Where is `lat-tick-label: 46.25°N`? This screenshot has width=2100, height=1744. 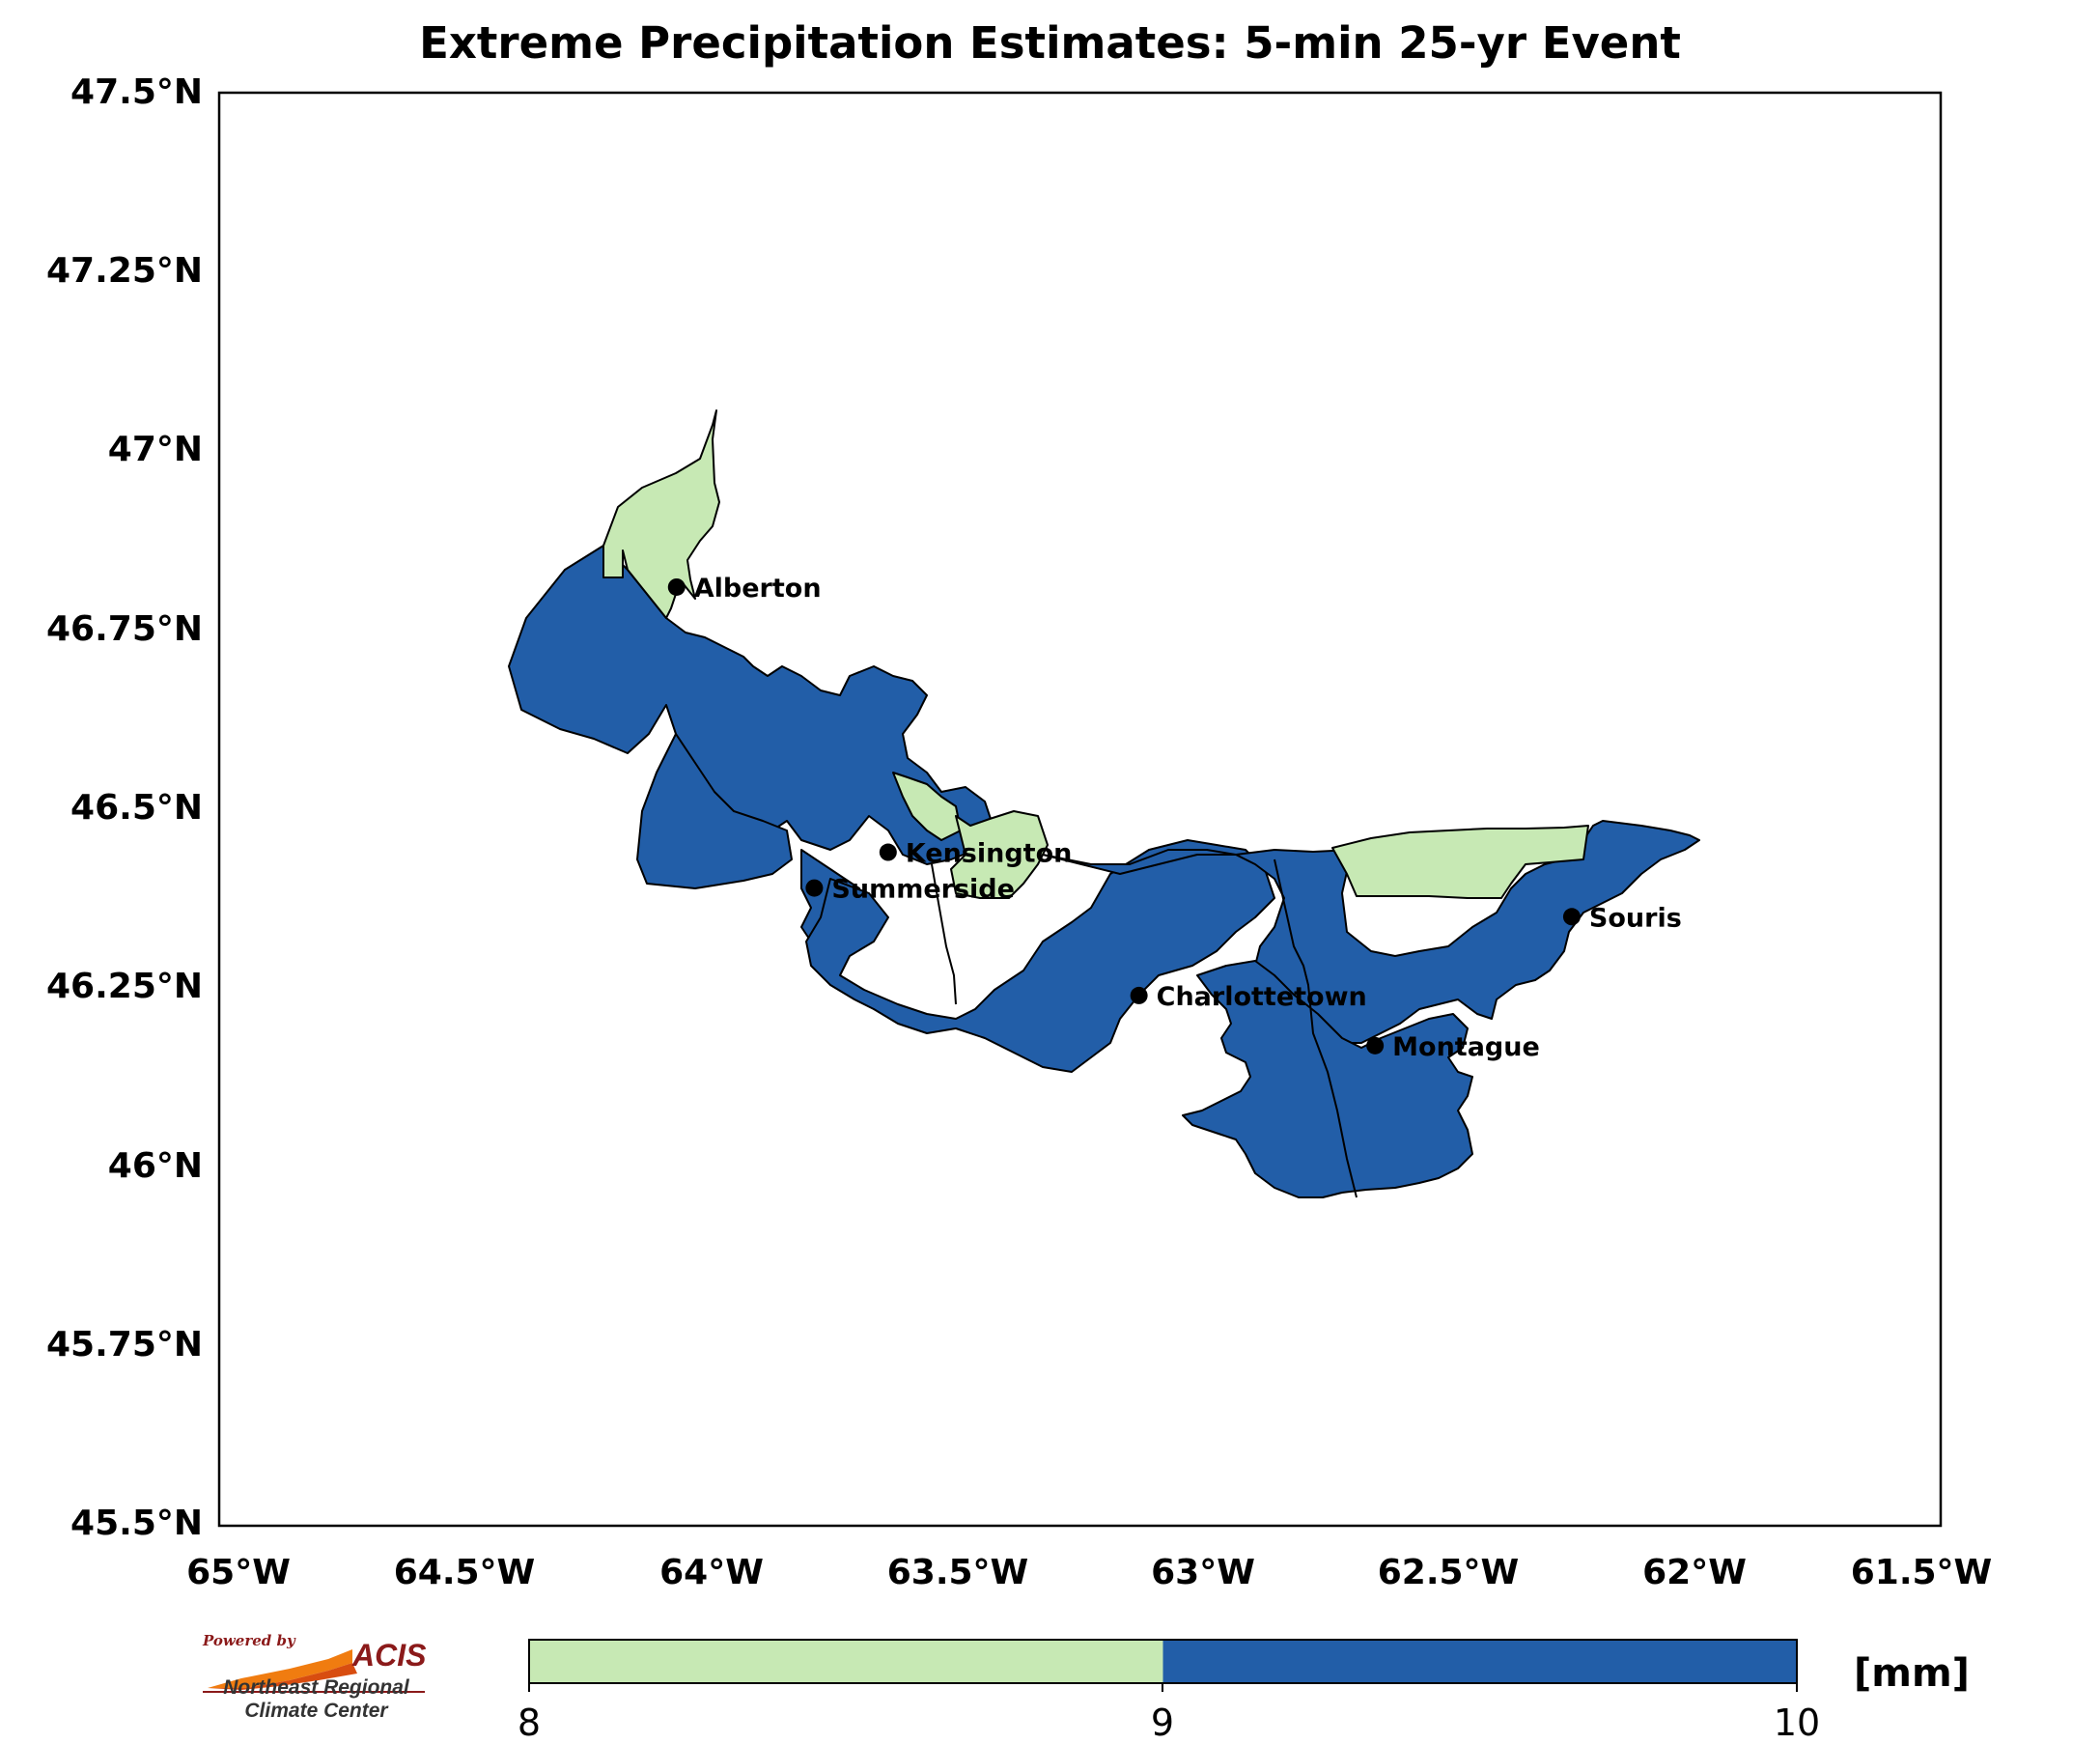
lat-tick-label: 46.25°N is located at coordinates (125, 986).